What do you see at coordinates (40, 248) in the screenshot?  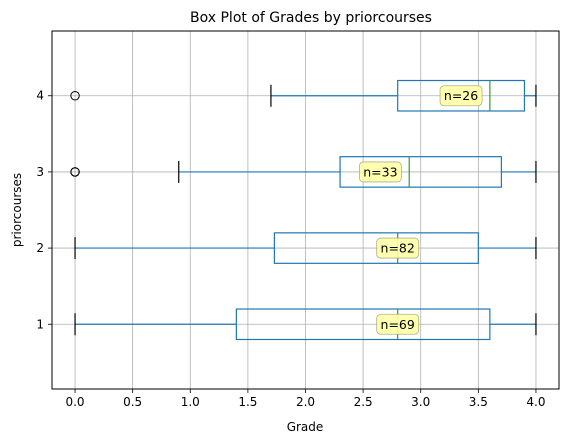 I see `y-tick-label: 2` at bounding box center [40, 248].